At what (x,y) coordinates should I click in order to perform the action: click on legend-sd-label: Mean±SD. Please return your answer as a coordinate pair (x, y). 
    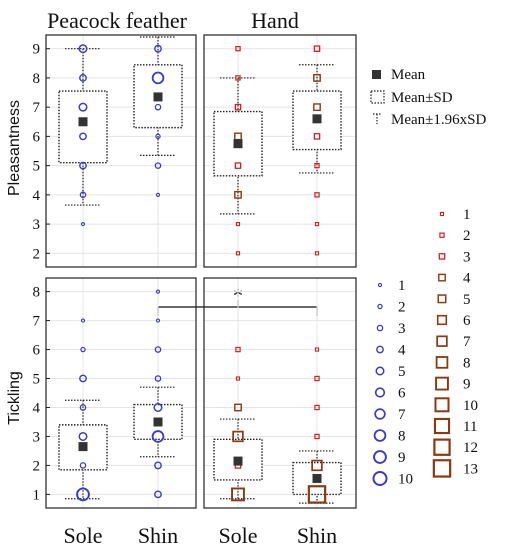
    Looking at the image, I should click on (422, 98).